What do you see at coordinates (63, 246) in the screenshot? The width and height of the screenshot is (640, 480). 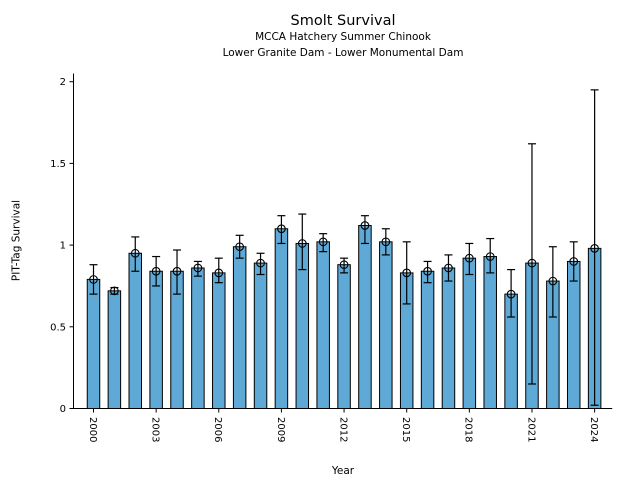 I see `y-tick-label-1: 1` at bounding box center [63, 246].